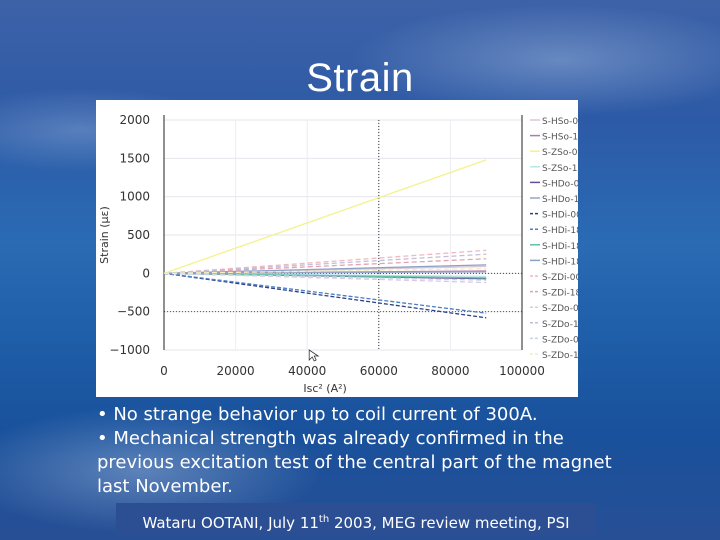  Describe the element at coordinates (129, 350) in the screenshot. I see `y-tick-label: −1000` at that location.